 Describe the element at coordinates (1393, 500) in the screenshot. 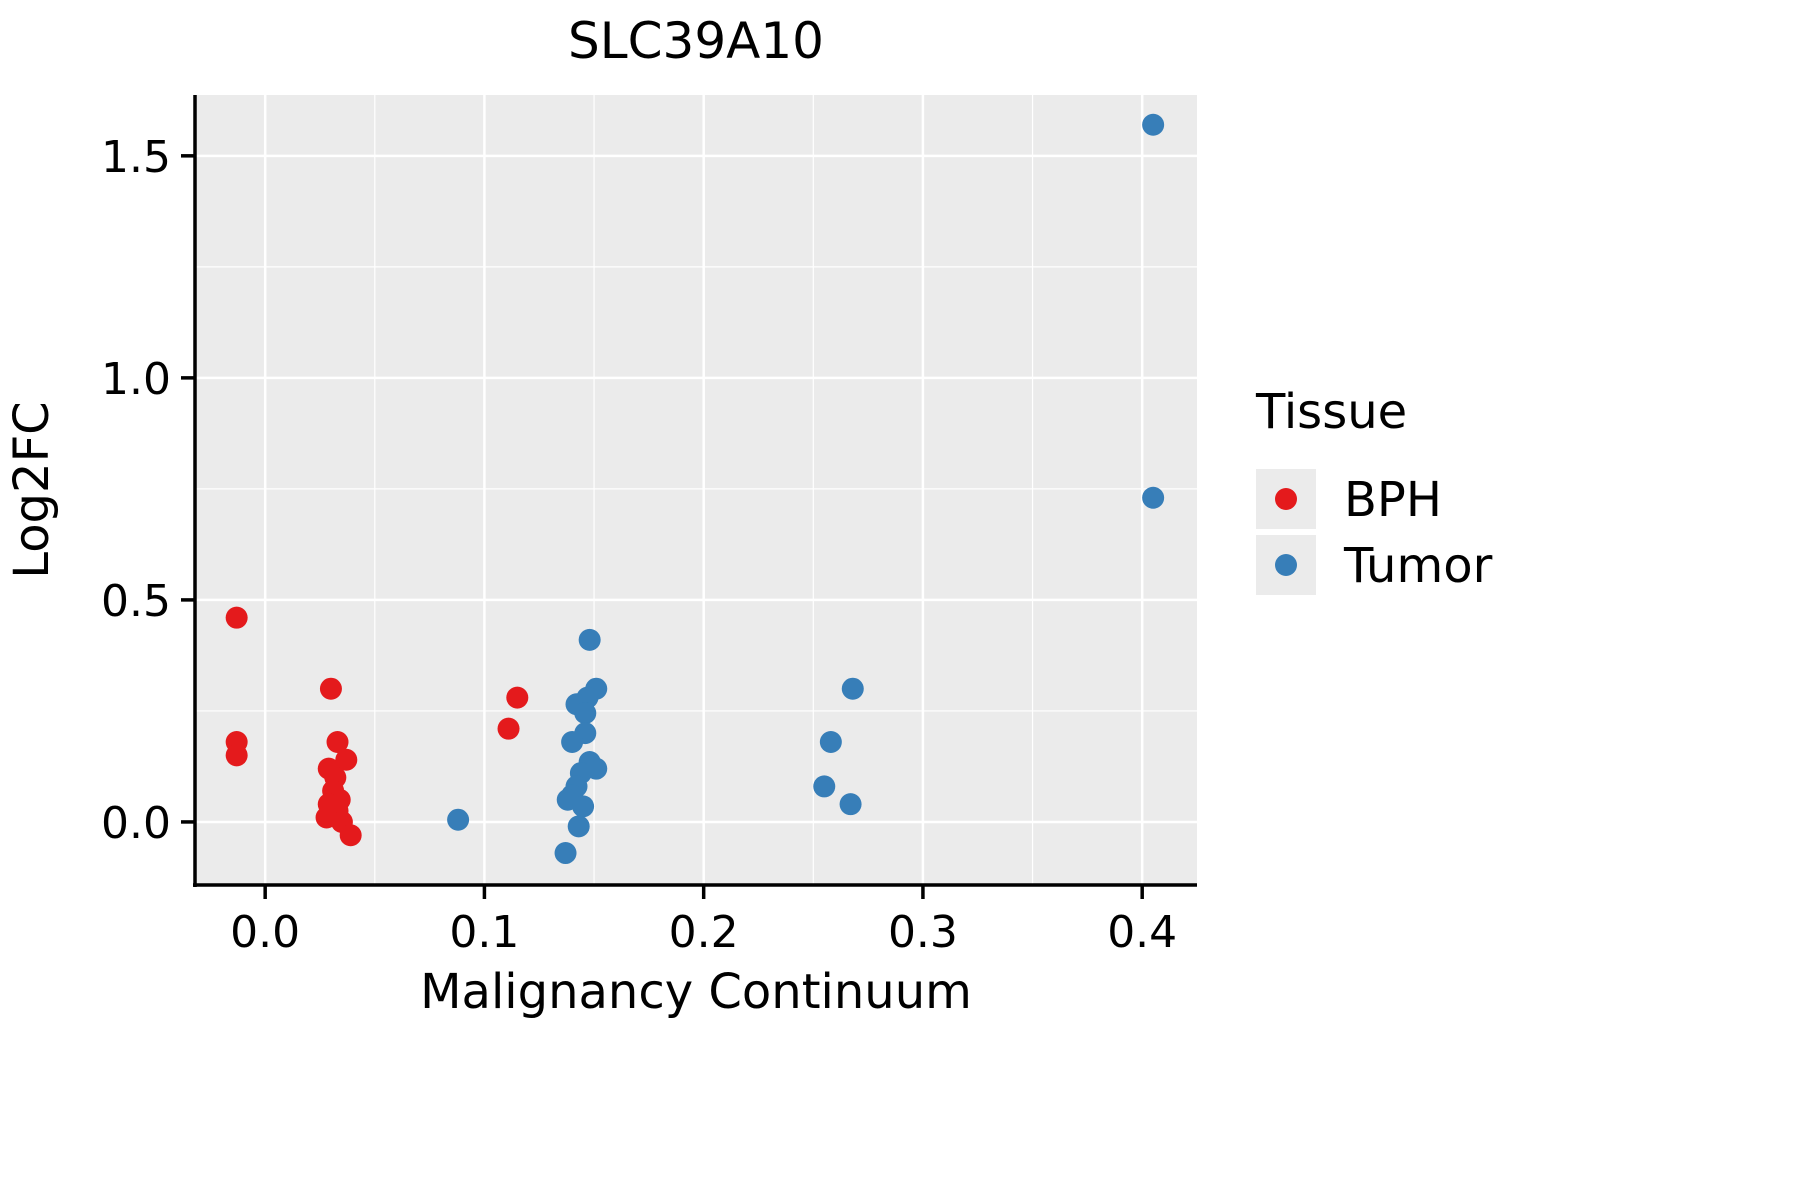

I see `legend-label: BPH` at that location.